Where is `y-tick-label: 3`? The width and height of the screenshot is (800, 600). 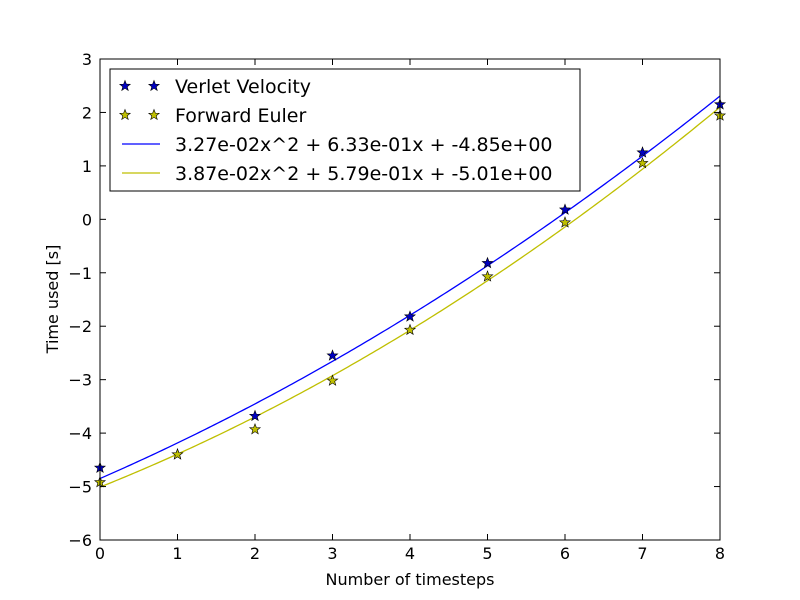
y-tick-label: 3 is located at coordinates (87, 59).